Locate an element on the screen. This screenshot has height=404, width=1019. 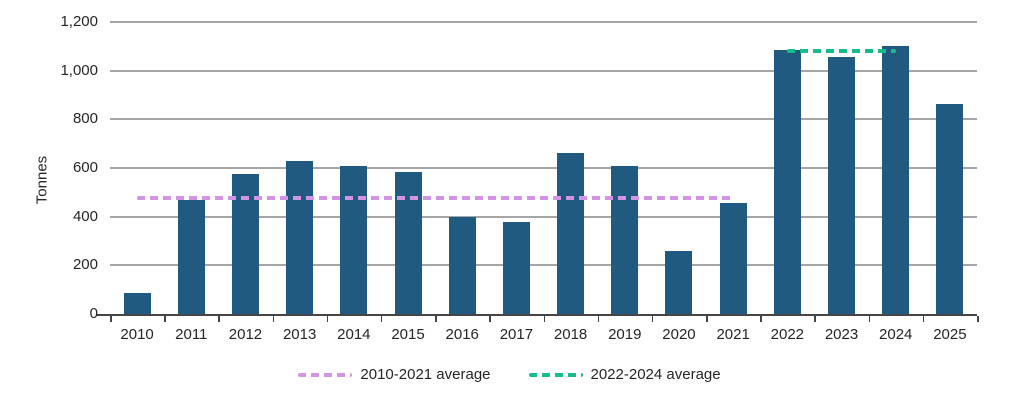
bar-2025 is located at coordinates (950, 208).